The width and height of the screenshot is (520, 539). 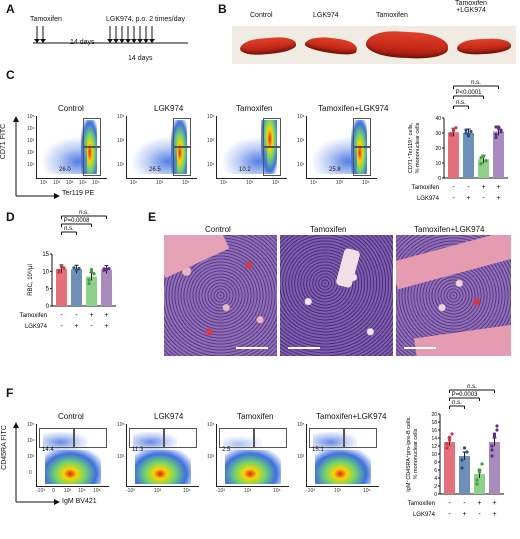 I want to click on facs-c-title-combo: Tamoxifen+LGK974, so click(x=353, y=108).